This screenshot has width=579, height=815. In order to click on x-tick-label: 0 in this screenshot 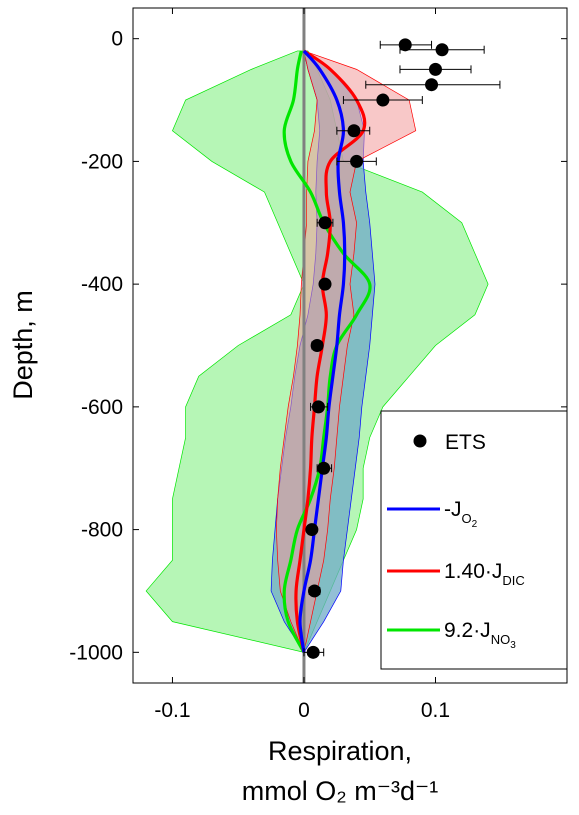, I will do `click(304, 710)`.